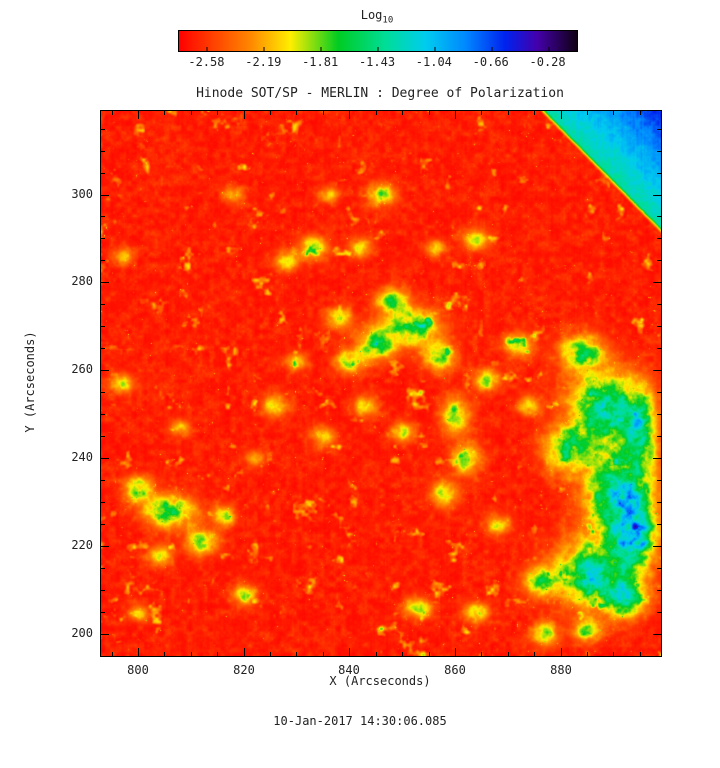 The width and height of the screenshot is (720, 768). Describe the element at coordinates (360, 721) in the screenshot. I see `footer-timestamp: 10-Jan-2017 14:30:06.085` at that location.